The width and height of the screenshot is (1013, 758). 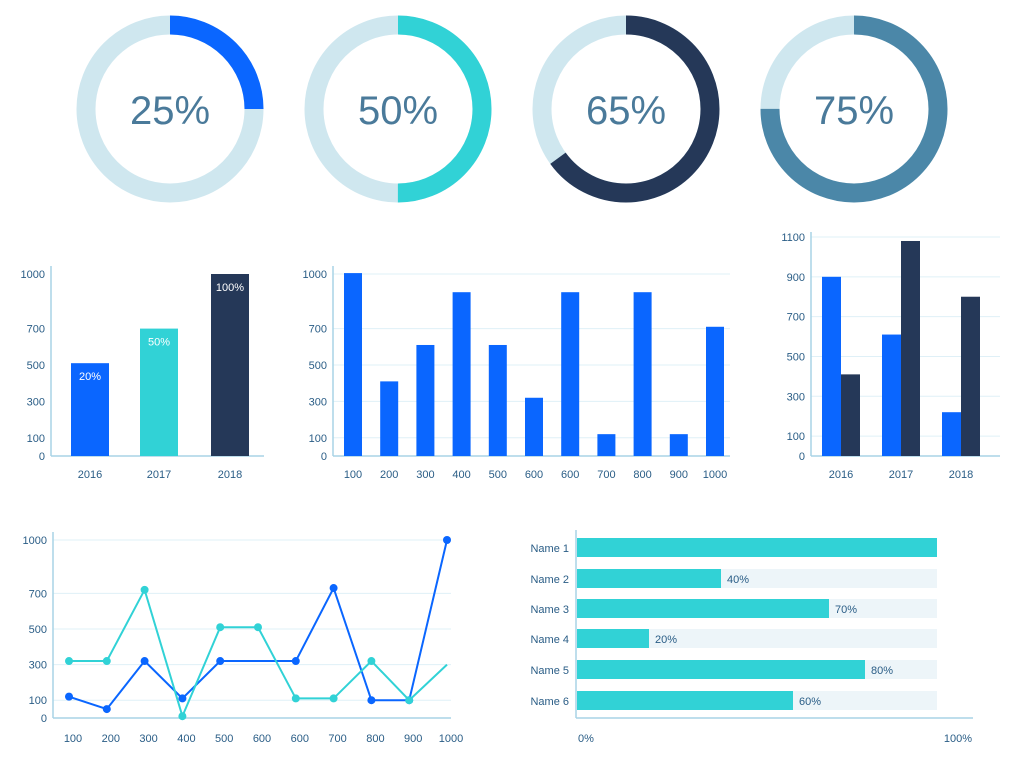 I want to click on x-tick-label: 400, so click(x=186, y=739).